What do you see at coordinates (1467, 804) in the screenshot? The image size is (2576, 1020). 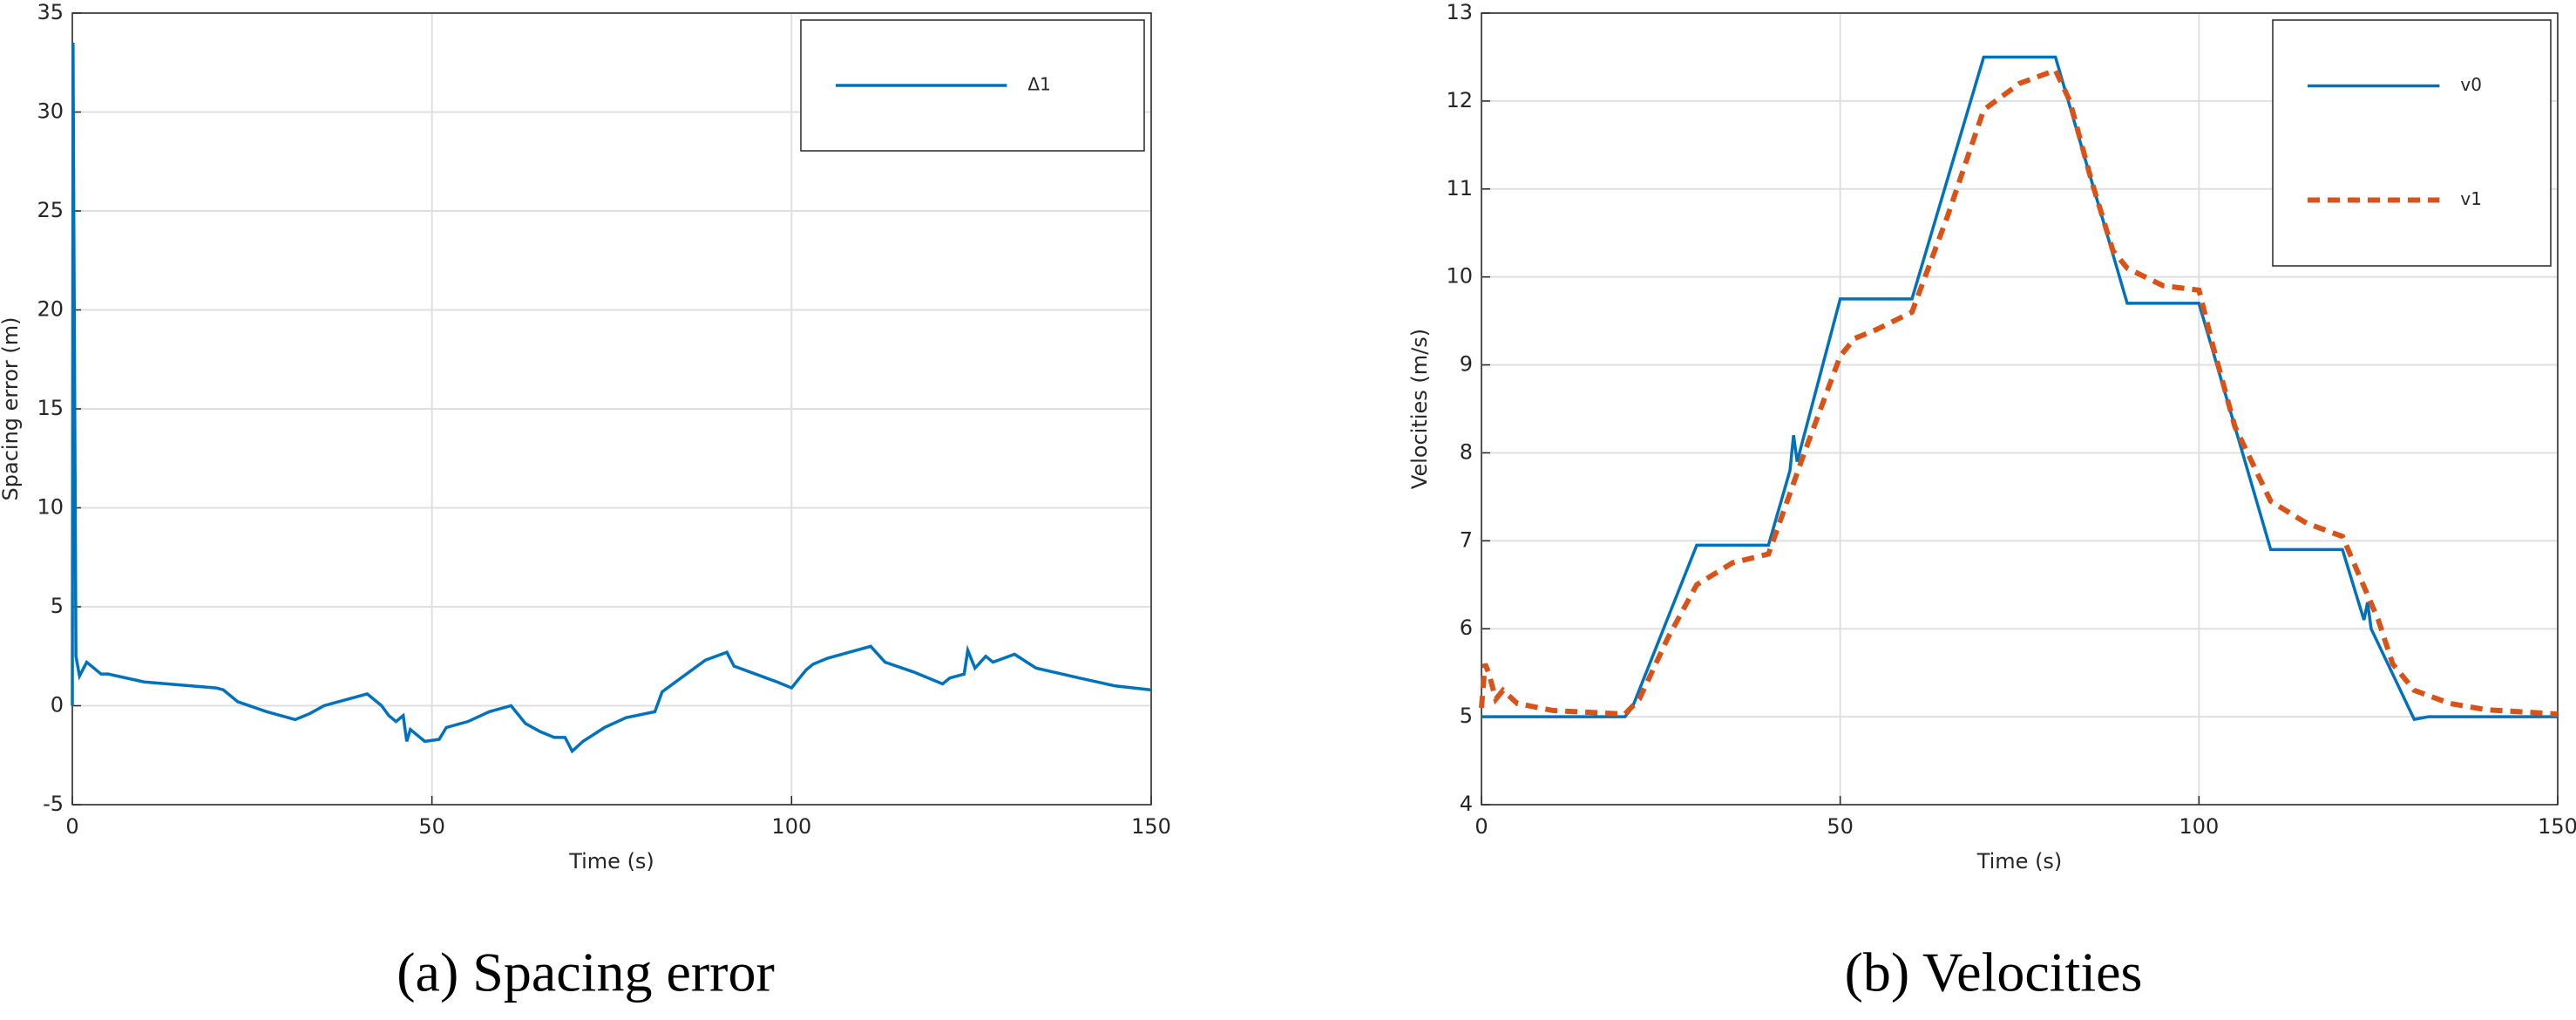 I see `y-tick-label: 4` at bounding box center [1467, 804].